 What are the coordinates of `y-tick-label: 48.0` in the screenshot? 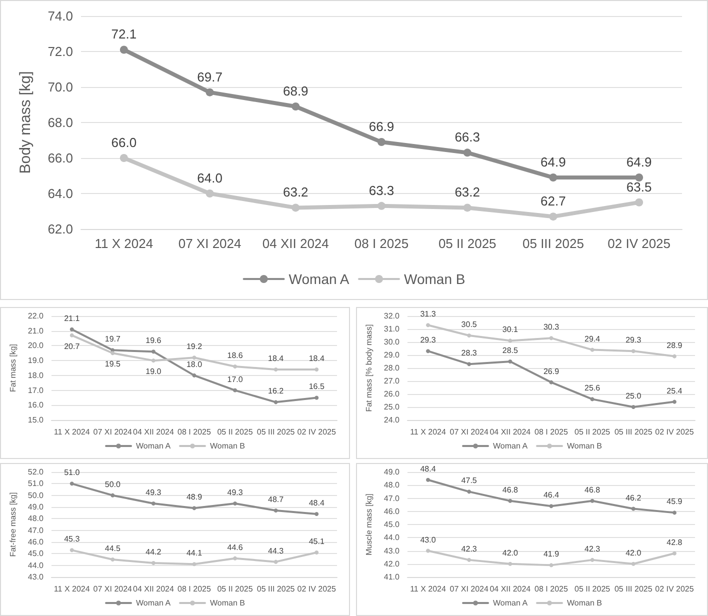 It's located at (36, 519).